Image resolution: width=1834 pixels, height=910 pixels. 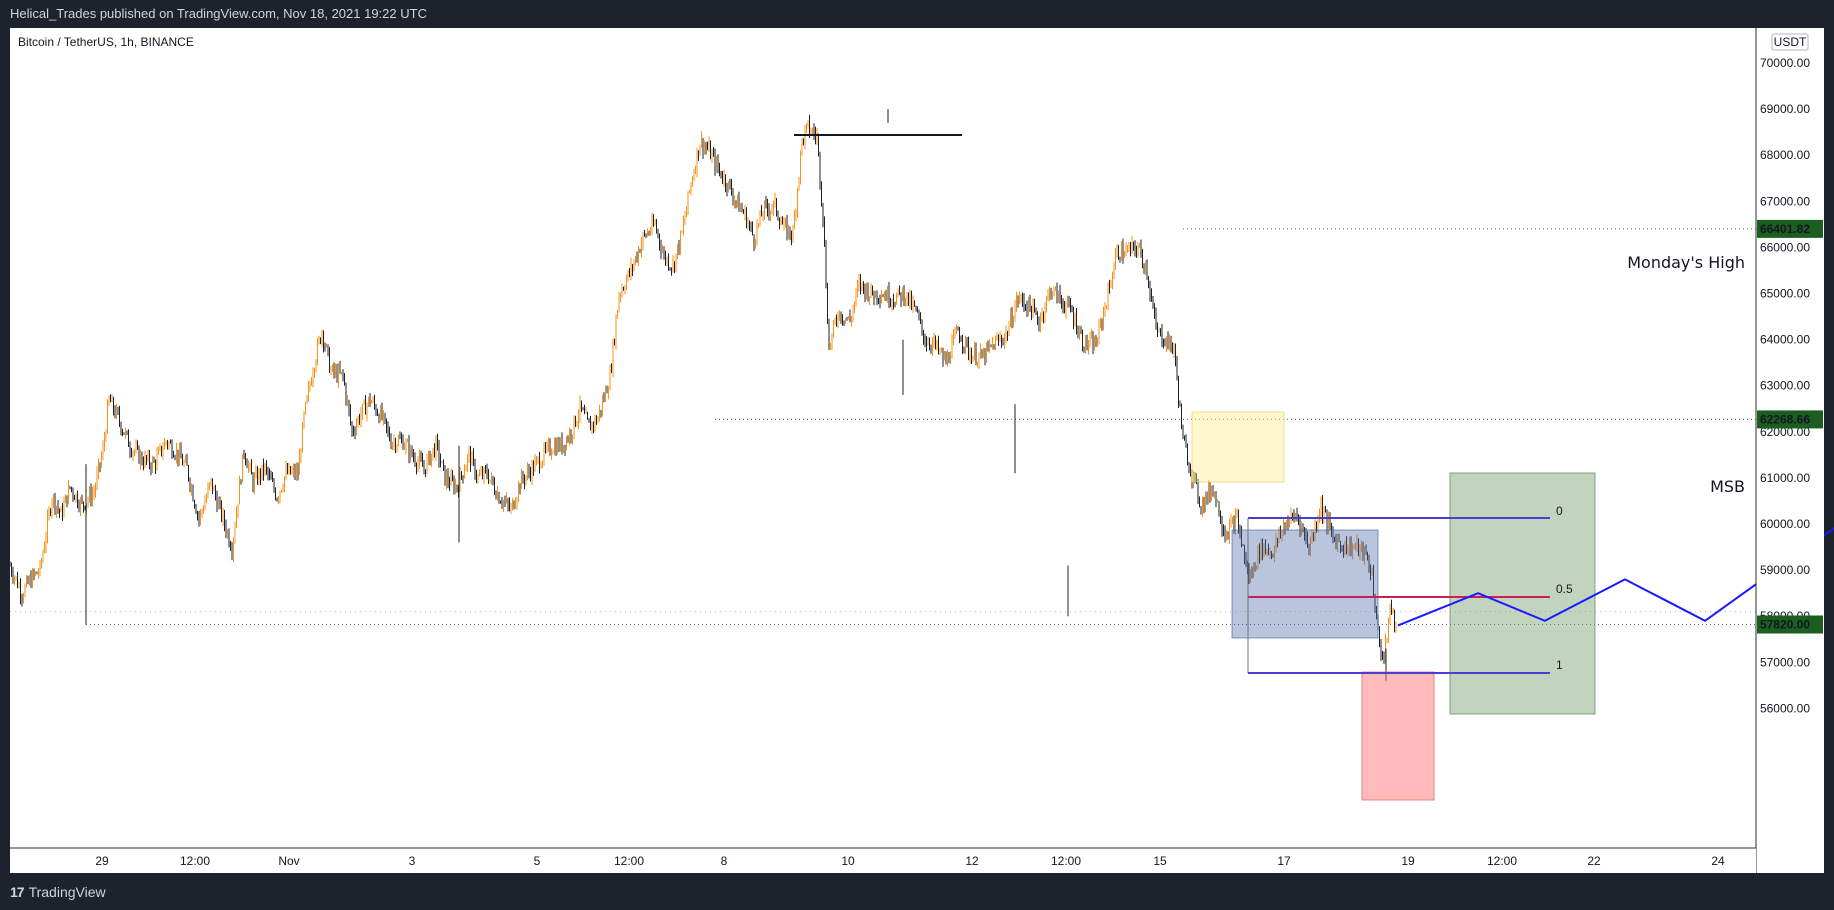 I want to click on y-tick-label: 56000.00, so click(x=1785, y=708).